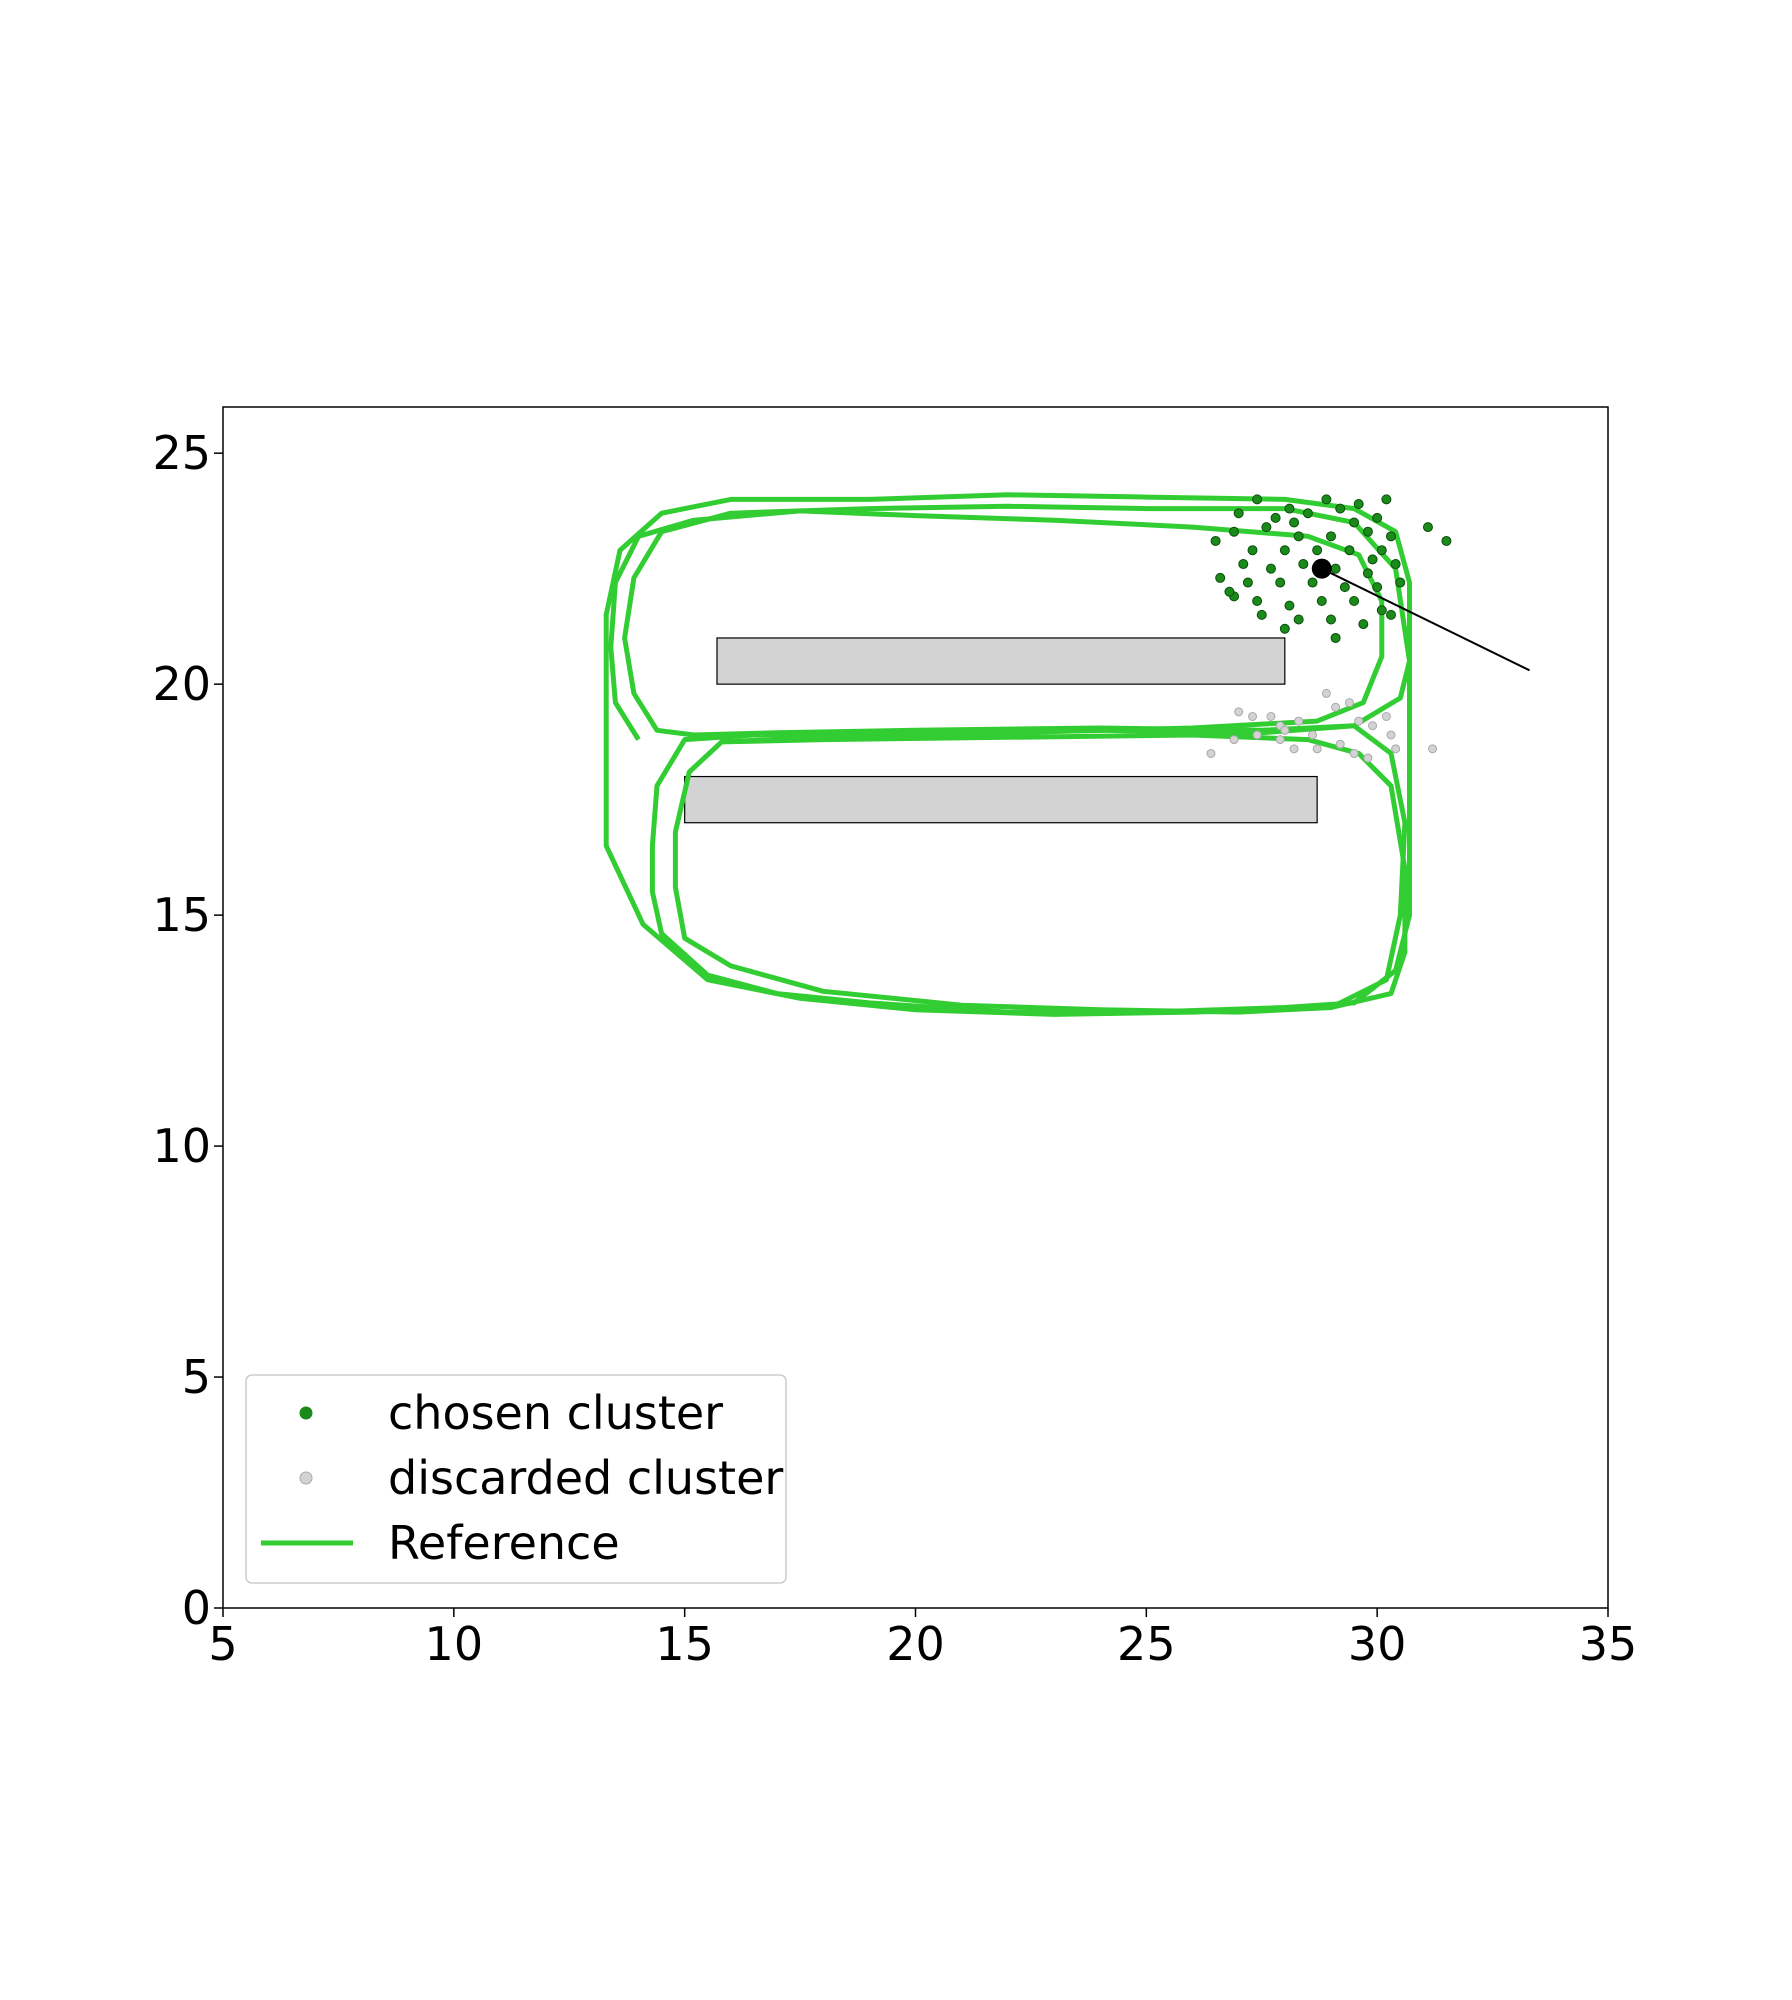 This screenshot has width=1792, height=2000. Describe the element at coordinates (181, 453) in the screenshot. I see `y-tick-label: 25` at that location.